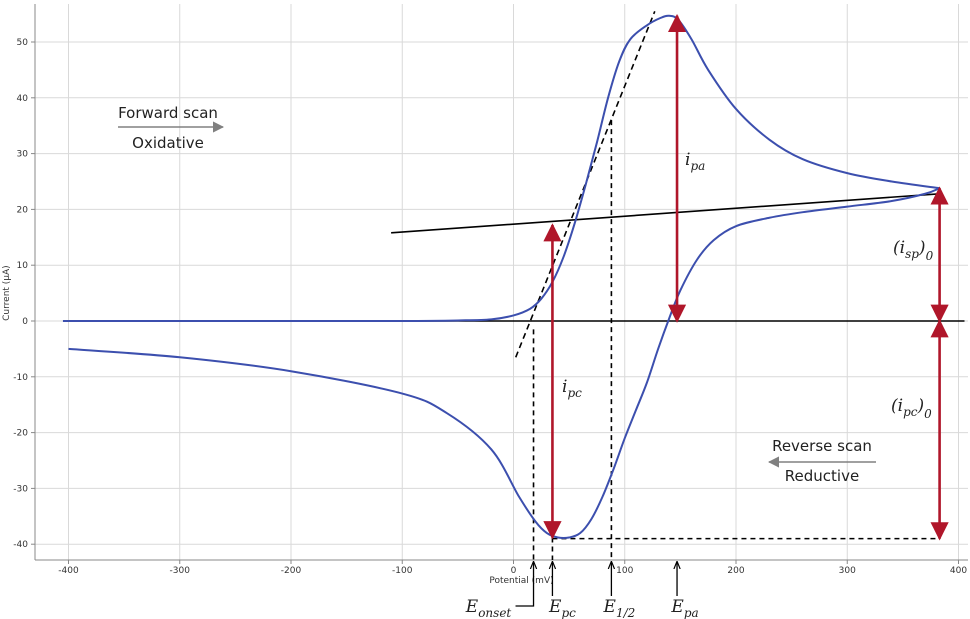 The height and width of the screenshot is (619, 970). What do you see at coordinates (23, 210) in the screenshot?
I see `y-tick-label: 20` at bounding box center [23, 210].